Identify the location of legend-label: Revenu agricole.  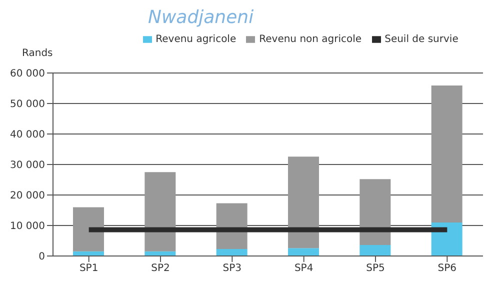
(196, 39).